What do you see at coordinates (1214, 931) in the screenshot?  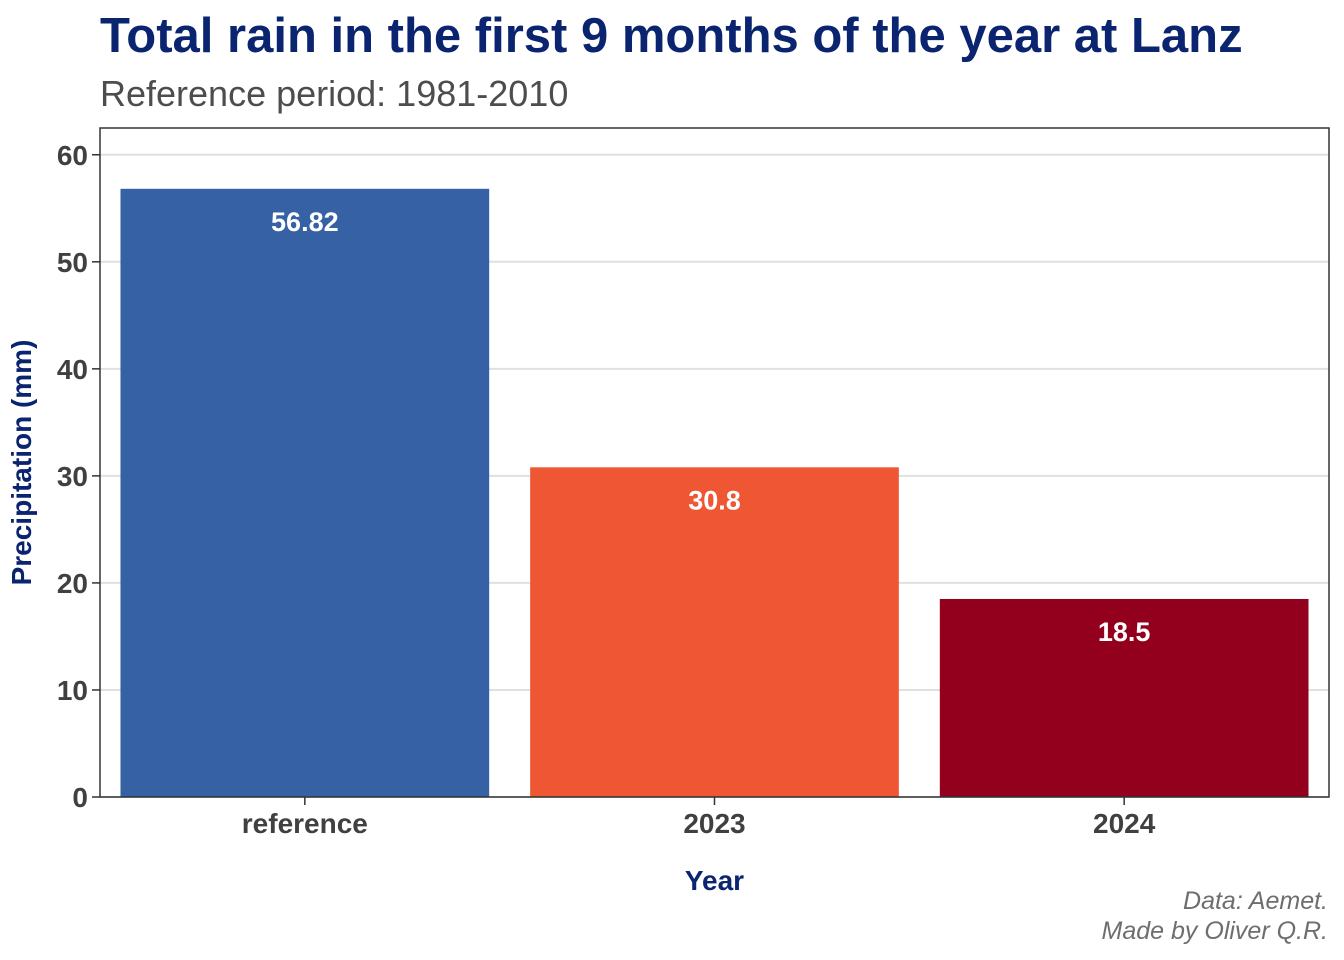 I see `caption-author: Made by Oliver Q.R.` at bounding box center [1214, 931].